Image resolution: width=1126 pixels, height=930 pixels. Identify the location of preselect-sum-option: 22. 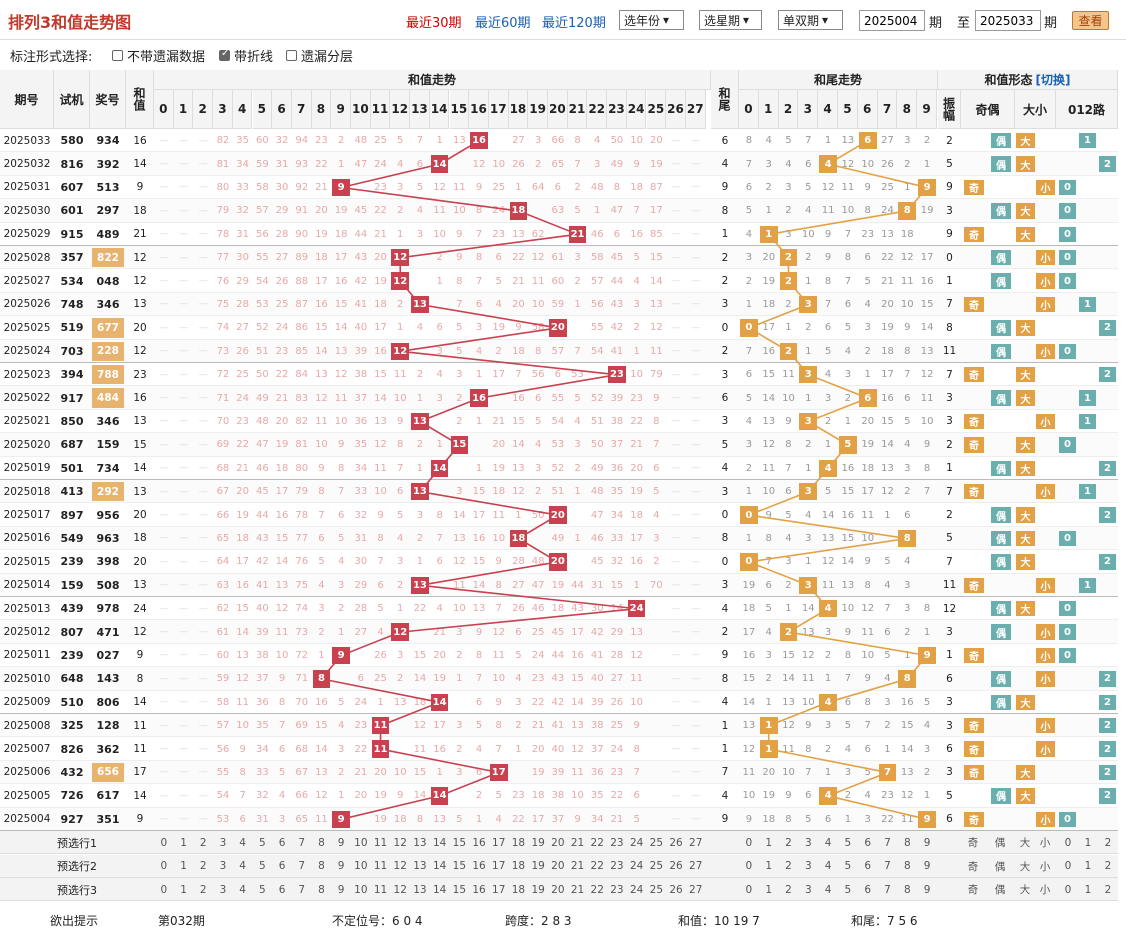
(597, 866).